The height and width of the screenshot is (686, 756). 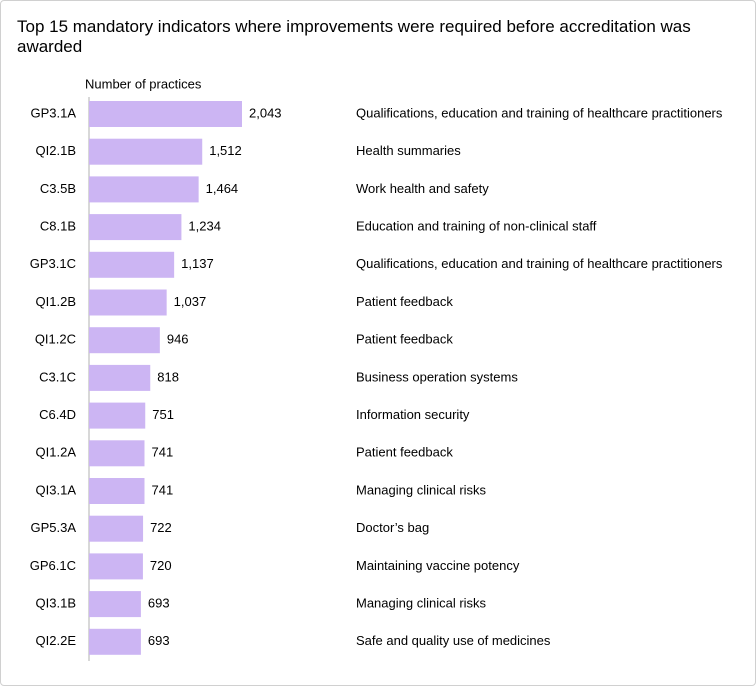 What do you see at coordinates (53, 112) in the screenshot?
I see `category-label: GP3.1A` at bounding box center [53, 112].